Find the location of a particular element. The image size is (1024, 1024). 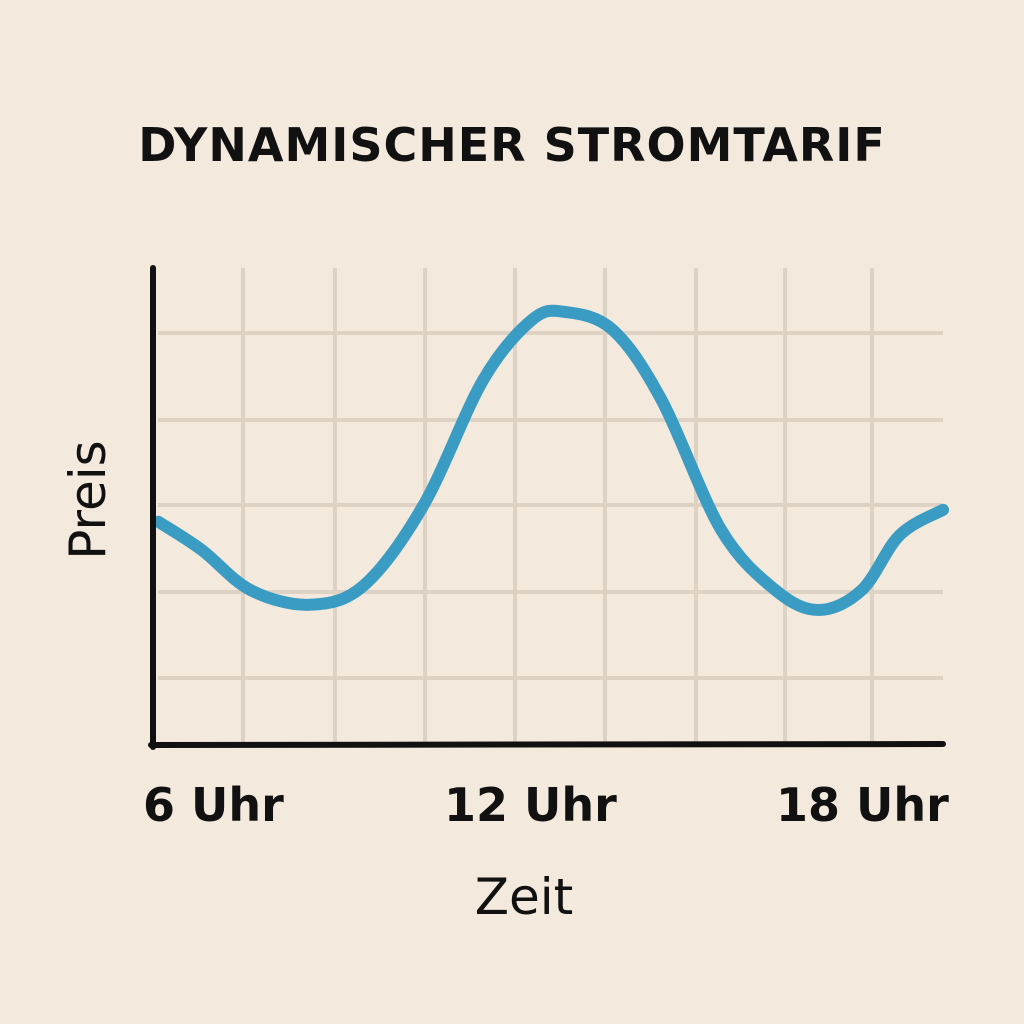

x-tick-label-6: 6 Uhr is located at coordinates (213, 805).